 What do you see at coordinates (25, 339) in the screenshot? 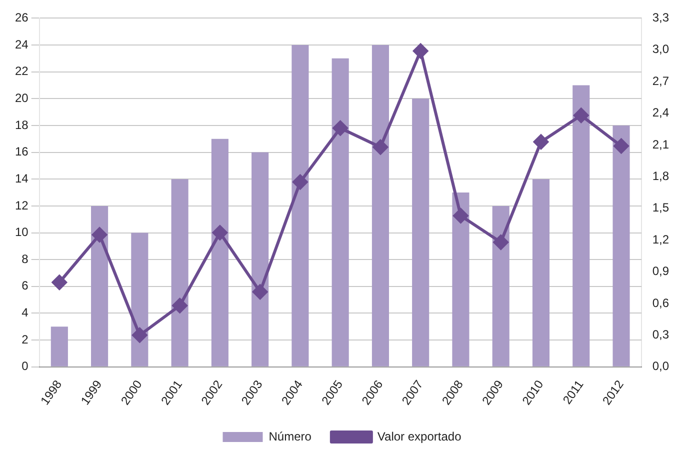
I see `y-tick-label: 2` at bounding box center [25, 339].